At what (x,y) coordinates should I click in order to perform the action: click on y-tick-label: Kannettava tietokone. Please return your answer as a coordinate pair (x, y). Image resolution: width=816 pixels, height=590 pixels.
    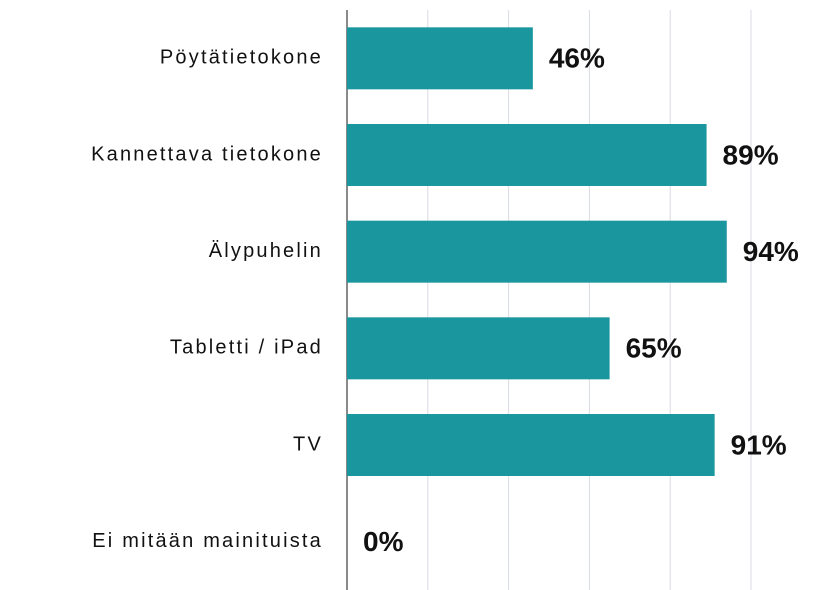
    Looking at the image, I should click on (207, 154).